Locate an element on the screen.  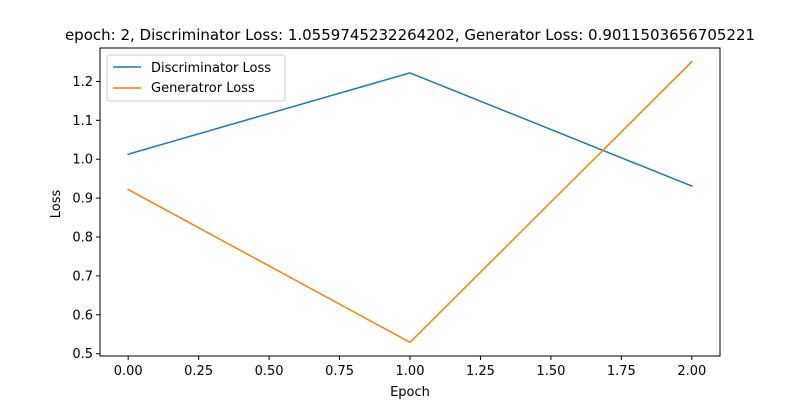
y-tick-label: 1.2 is located at coordinates (82, 82).